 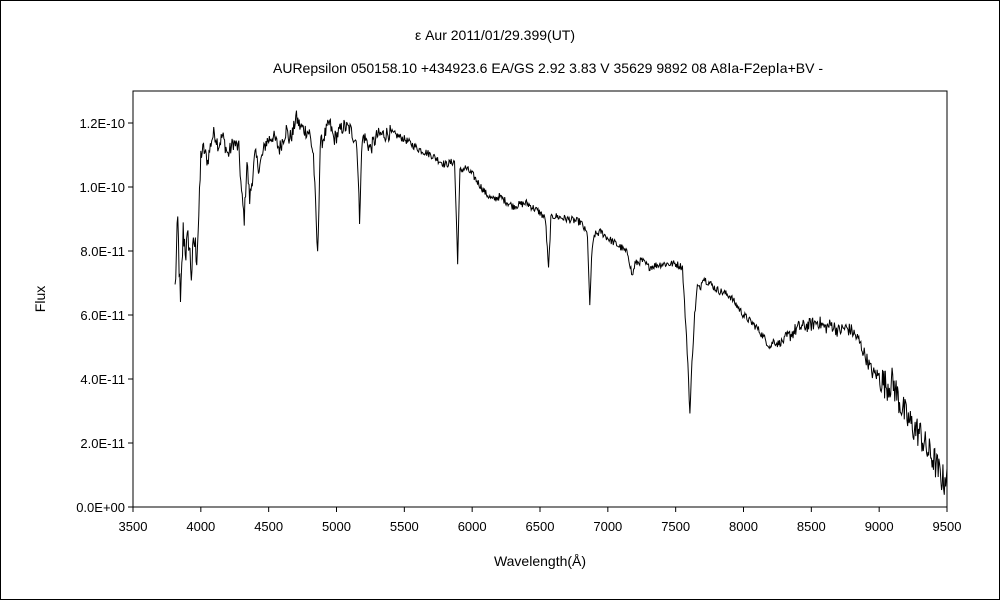 I want to click on x-tick-label: 8000, so click(x=743, y=526).